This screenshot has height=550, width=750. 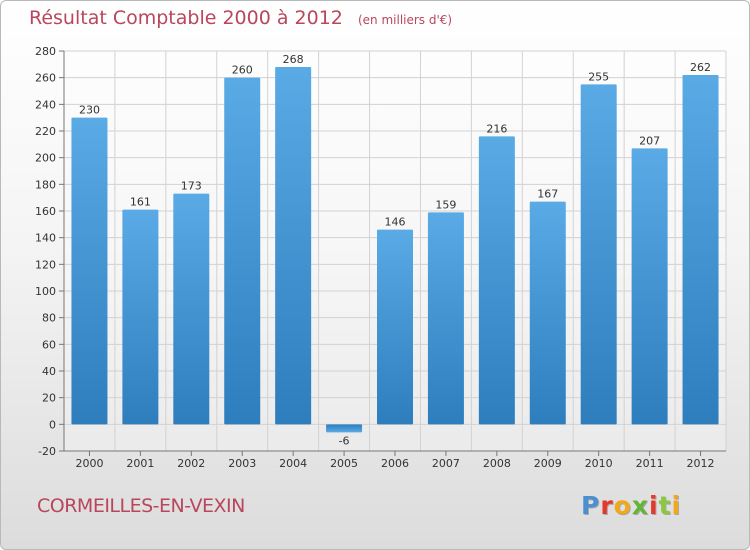 What do you see at coordinates (591, 505) in the screenshot?
I see `logo-letter: P` at bounding box center [591, 505].